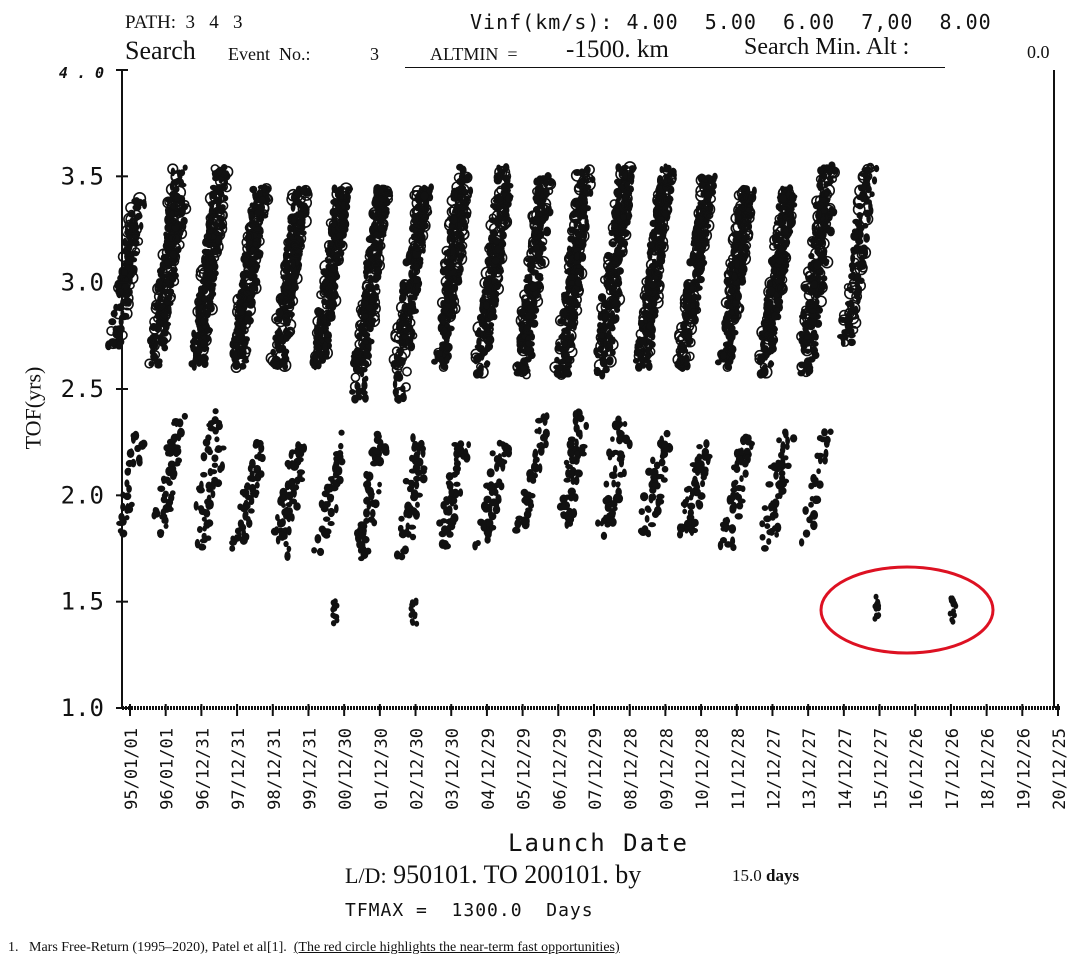 This screenshot has height=961, width=1080. What do you see at coordinates (391, 293) in the screenshot?
I see `cluster-3yr-2001` at bounding box center [391, 293].